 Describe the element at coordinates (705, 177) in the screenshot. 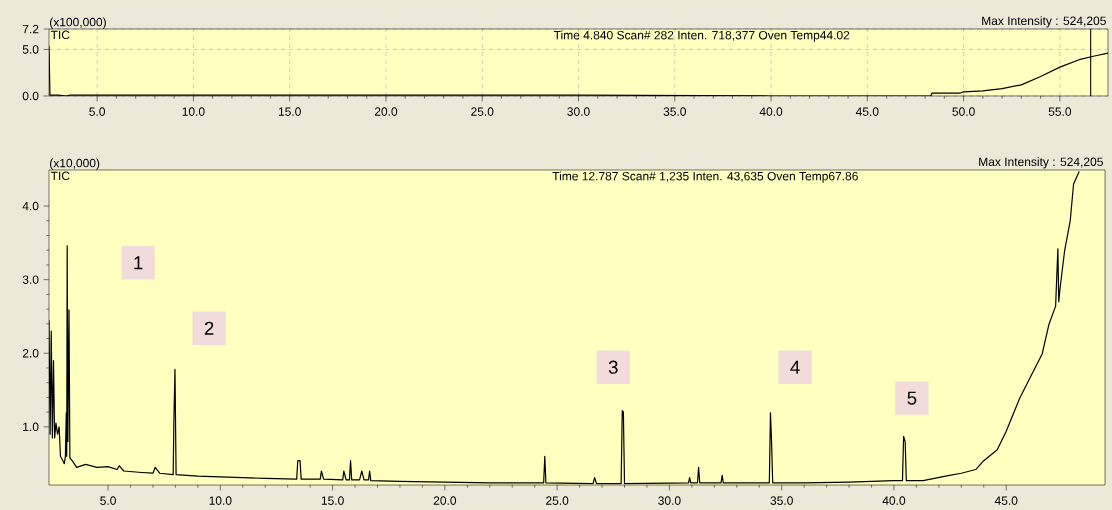

I see `annotation: Time 12.787 Scan# 1,235 Inten. 43,635 Oven Temp67.86` at that location.